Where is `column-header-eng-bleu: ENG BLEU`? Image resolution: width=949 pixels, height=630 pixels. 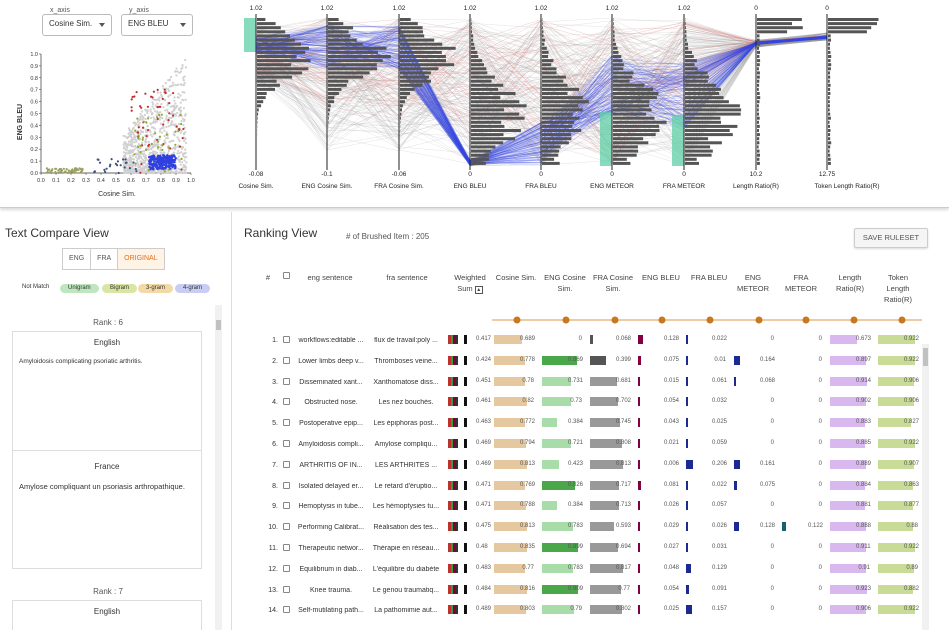
column-header-eng-bleu: ENG BLEU is located at coordinates (661, 277).